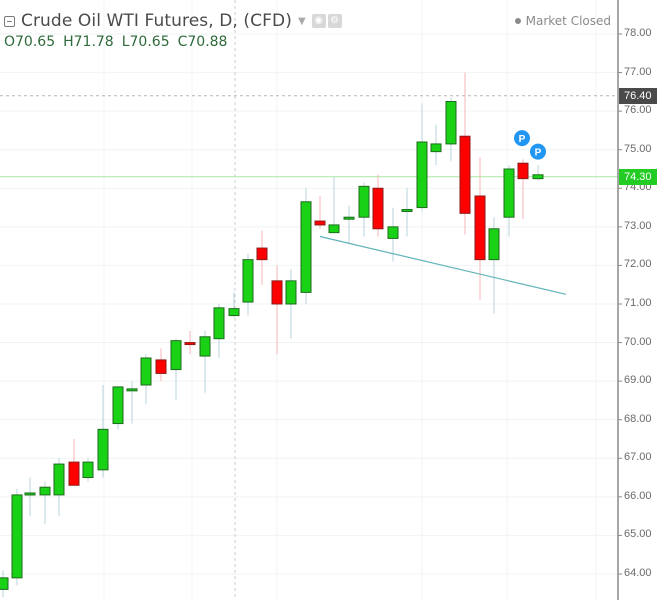 This screenshot has height=600, width=657. I want to click on eye-icon: ◉, so click(318, 21).